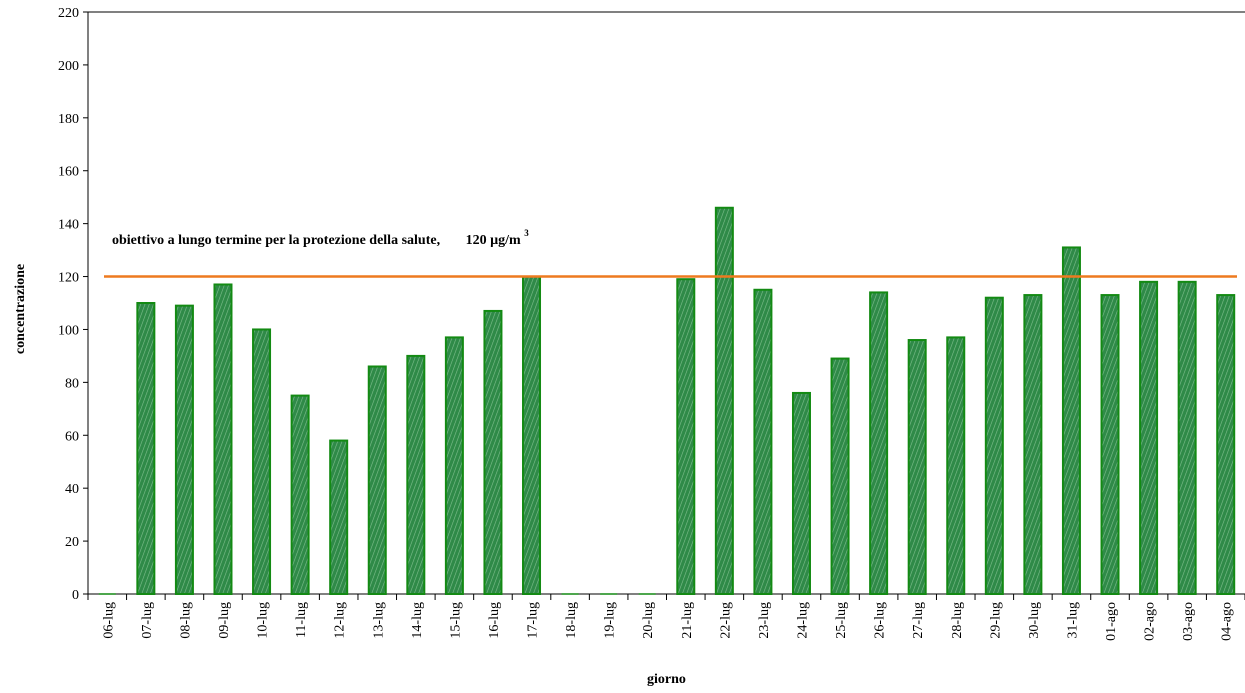 Image resolution: width=1245 pixels, height=693 pixels. I want to click on x-tick-label: 01-ago, so click(1111, 621).